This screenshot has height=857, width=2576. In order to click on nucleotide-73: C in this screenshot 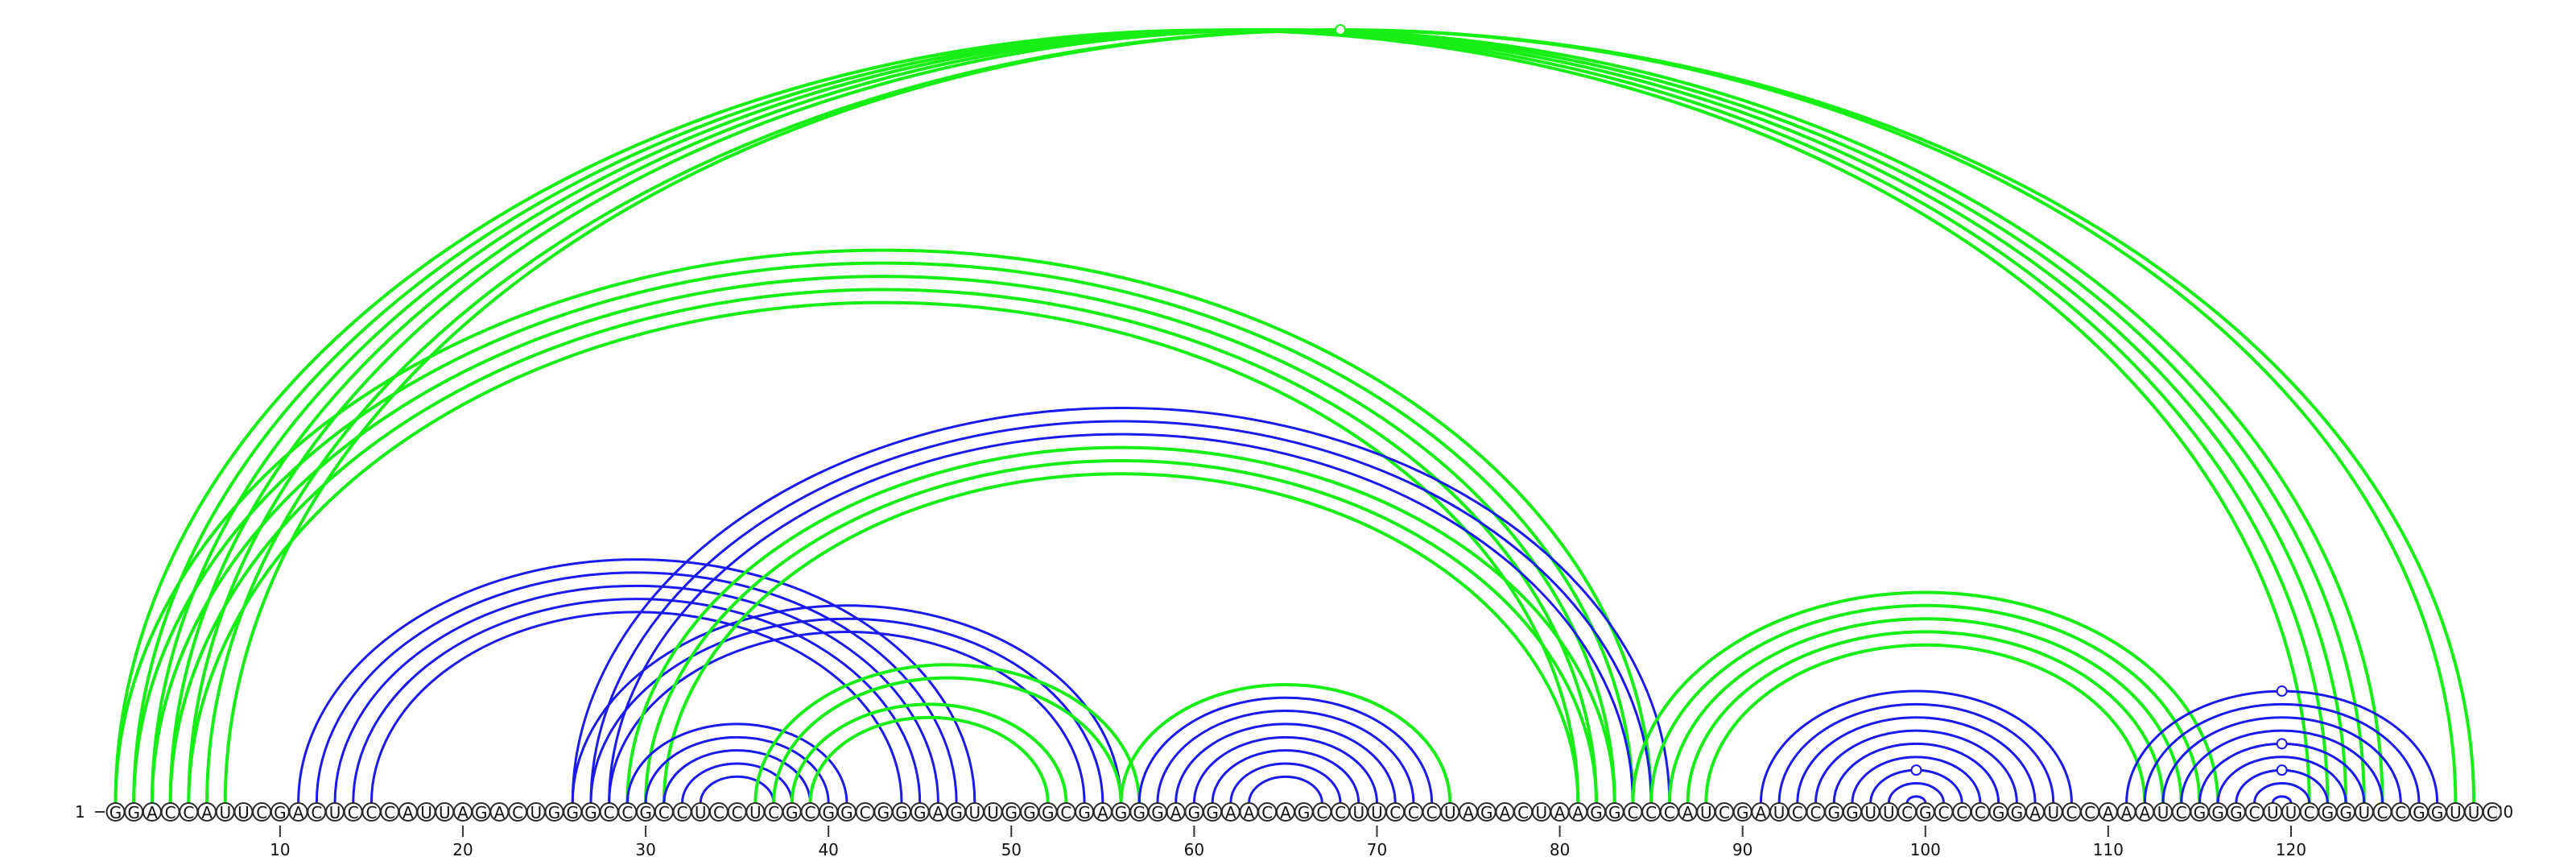, I will do `click(1432, 812)`.